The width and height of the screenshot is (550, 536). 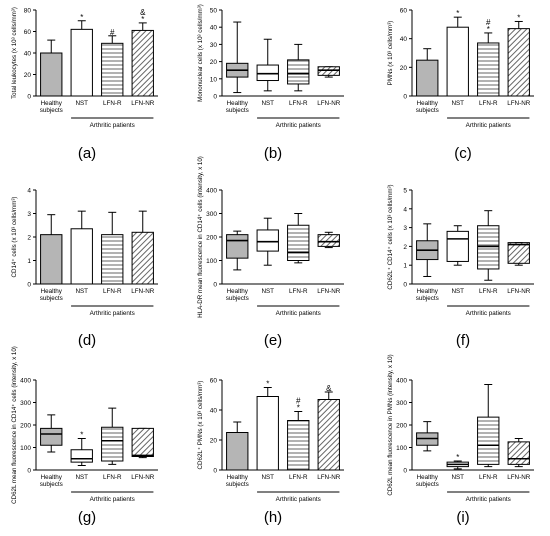 I want to click on panel-label: (c), so click(x=463, y=153).